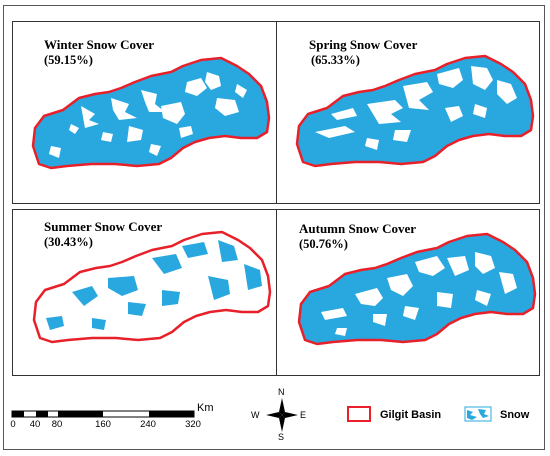  Describe the element at coordinates (335, 60) in the screenshot. I see `snow-percent: (65.33%)` at that location.